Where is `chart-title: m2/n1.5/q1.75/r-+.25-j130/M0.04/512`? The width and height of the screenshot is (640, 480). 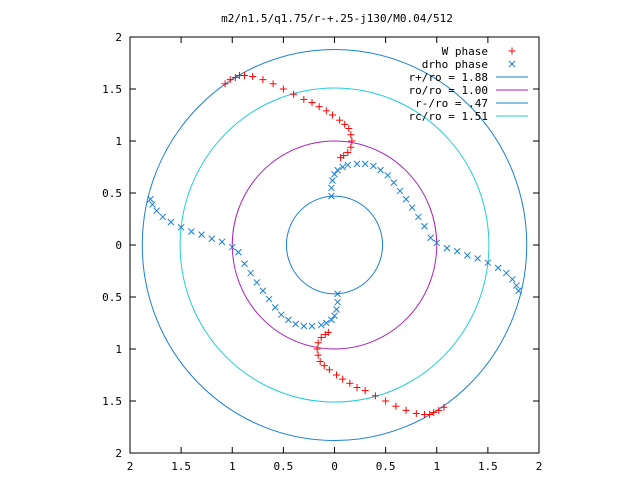
chart-title: m2/n1.5/q1.75/r-+.25-j130/M0.04/512 is located at coordinates (337, 18).